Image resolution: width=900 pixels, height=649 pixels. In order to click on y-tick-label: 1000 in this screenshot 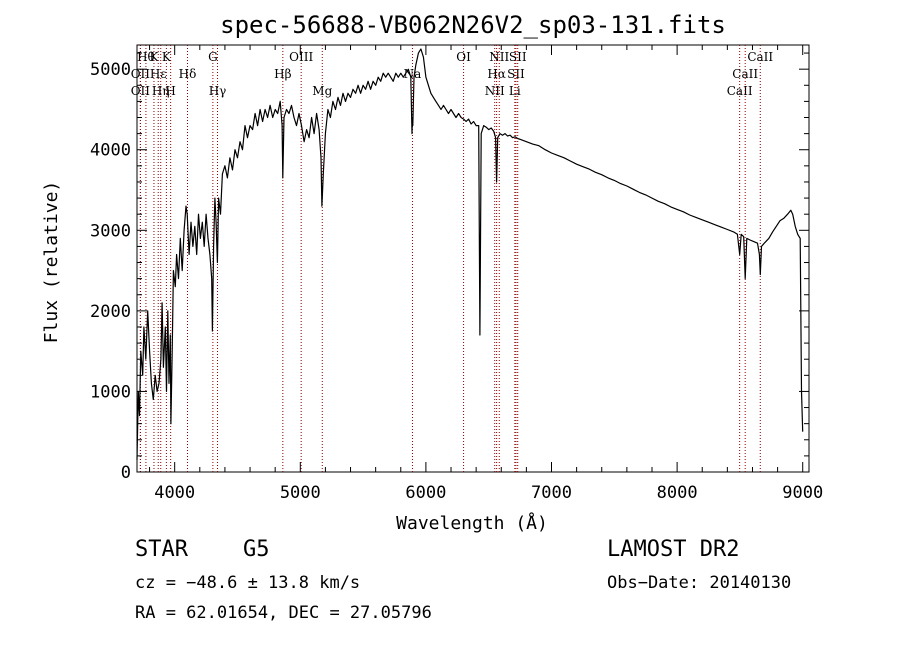, I will do `click(110, 392)`.